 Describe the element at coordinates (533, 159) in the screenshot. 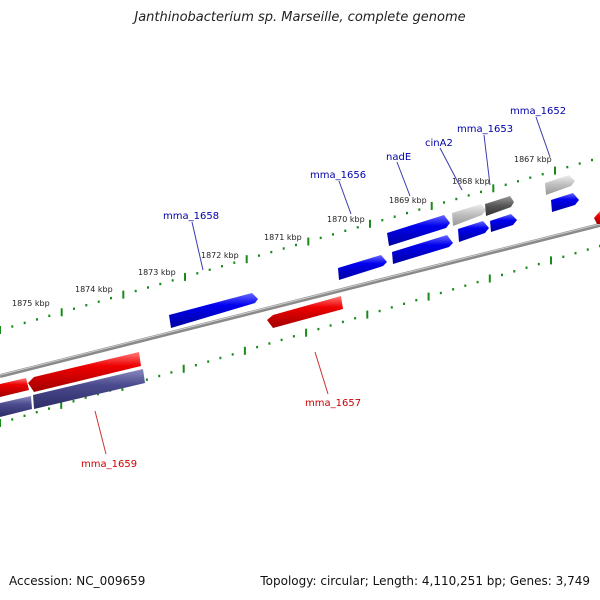

I see `kbp-label: 1867 kbp` at that location.